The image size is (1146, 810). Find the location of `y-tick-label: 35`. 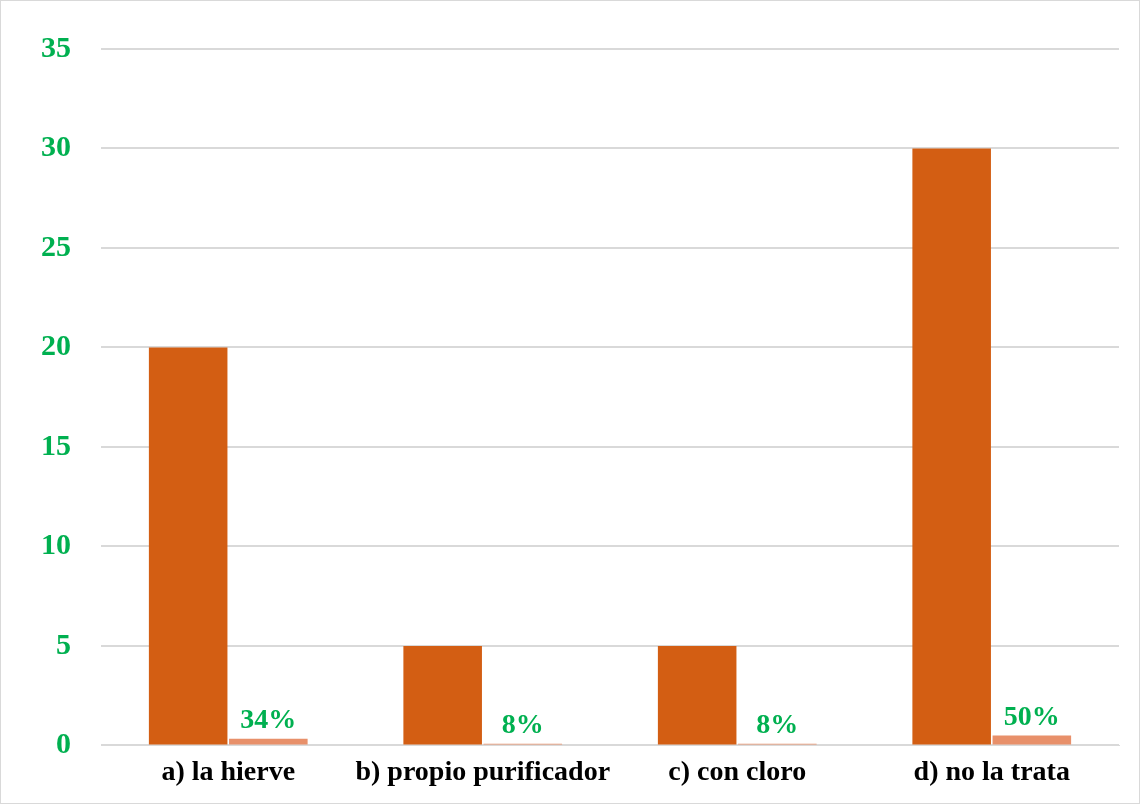

y-tick-label: 35 is located at coordinates (56, 46).